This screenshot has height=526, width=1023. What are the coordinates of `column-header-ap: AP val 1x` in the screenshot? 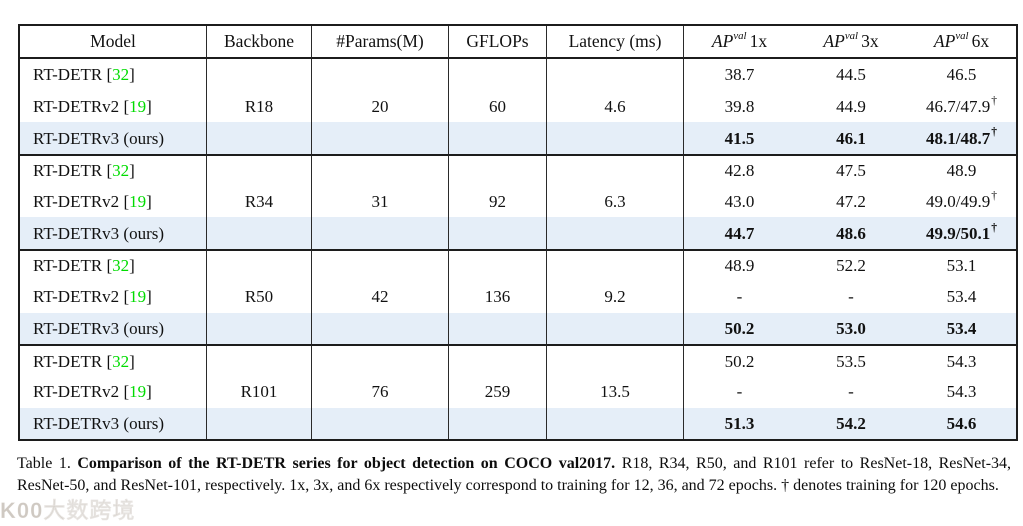 It's located at (739, 42).